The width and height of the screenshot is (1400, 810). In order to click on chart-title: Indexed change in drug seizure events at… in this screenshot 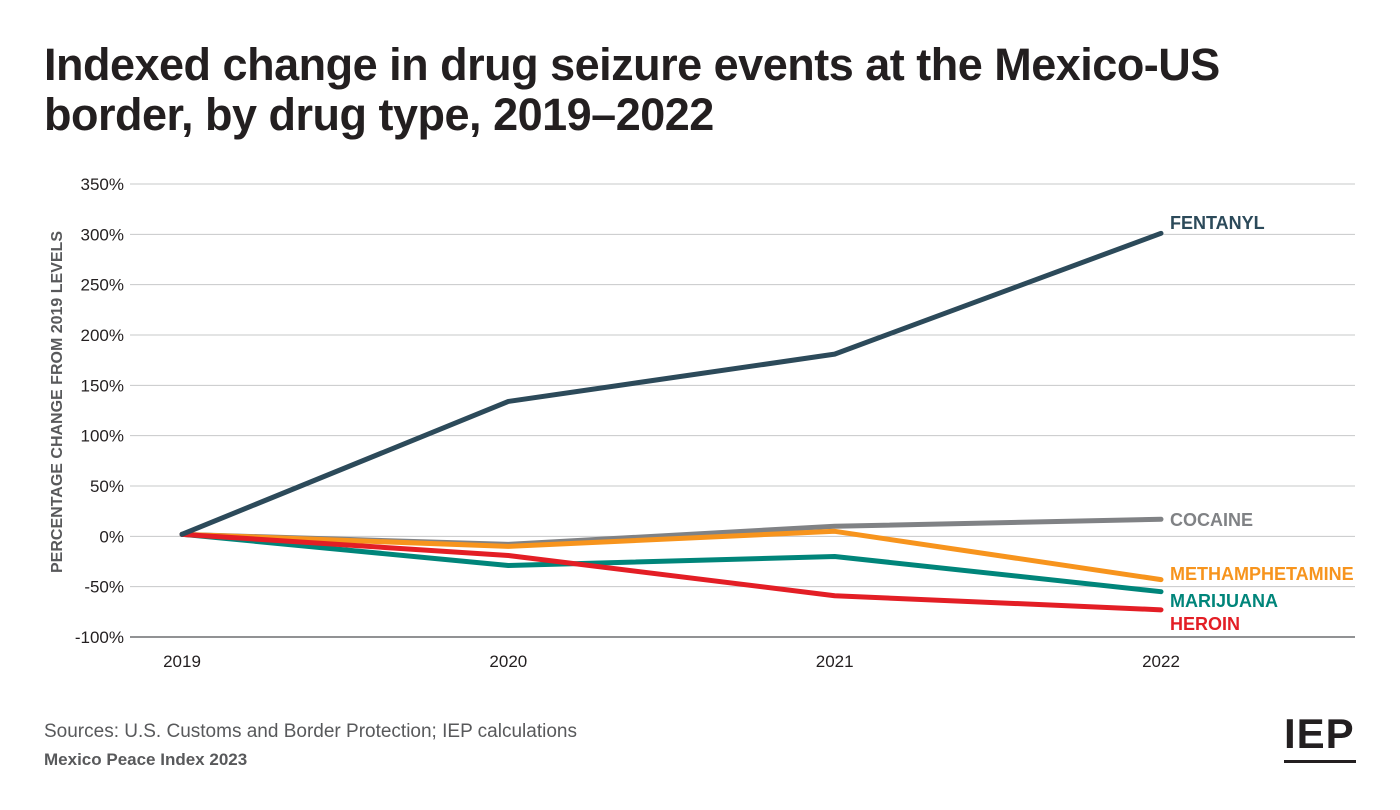, I will do `click(632, 89)`.